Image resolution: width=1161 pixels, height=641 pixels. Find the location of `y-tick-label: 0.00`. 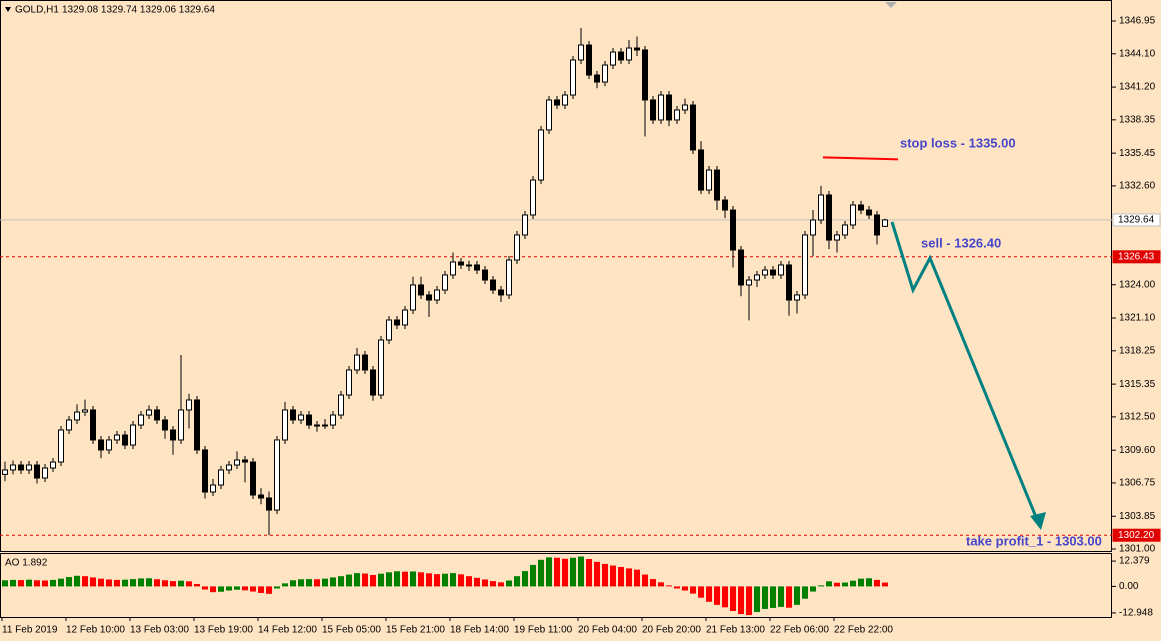

y-tick-label: 0.00 is located at coordinates (1129, 586).